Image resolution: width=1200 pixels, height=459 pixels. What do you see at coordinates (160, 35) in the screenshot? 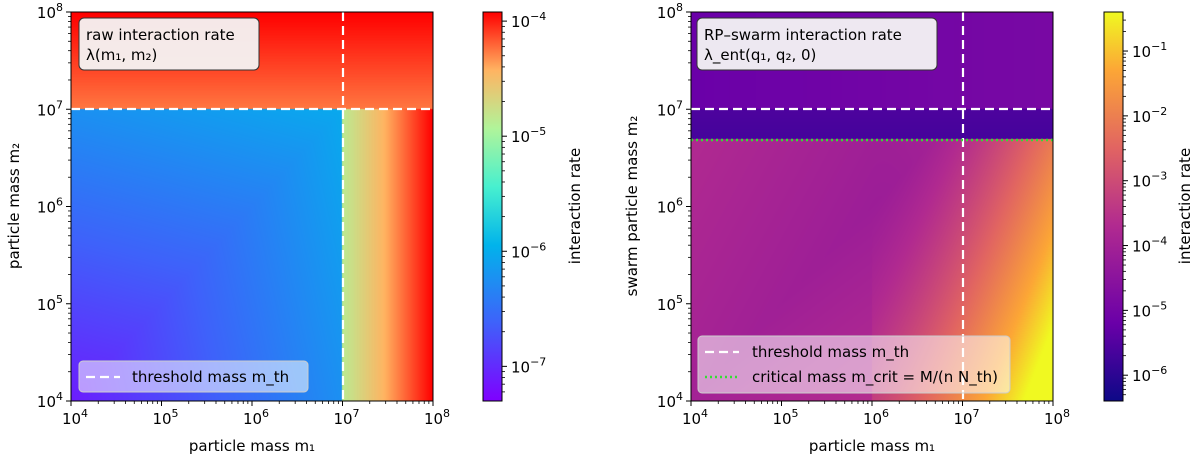
I see `annotation-left-line1: raw interaction rate` at bounding box center [160, 35].